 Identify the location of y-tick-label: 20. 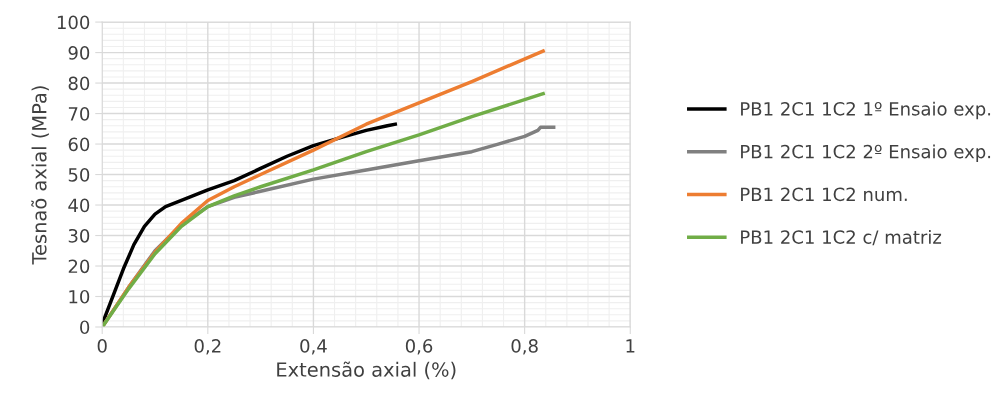
(79, 266).